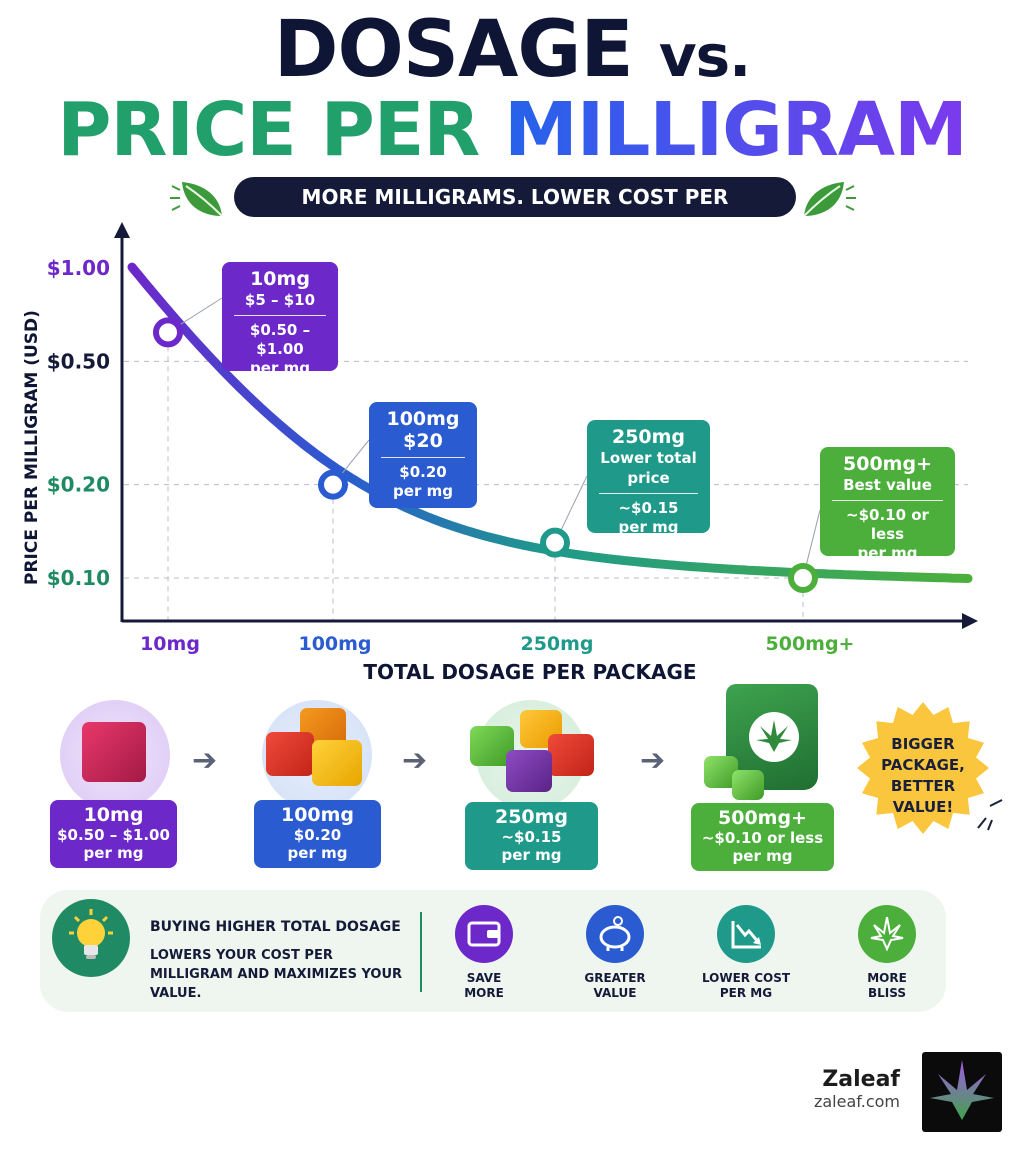 This screenshot has width=1024, height=1154. What do you see at coordinates (887, 464) in the screenshot?
I see `callout-head: 500mg+` at bounding box center [887, 464].